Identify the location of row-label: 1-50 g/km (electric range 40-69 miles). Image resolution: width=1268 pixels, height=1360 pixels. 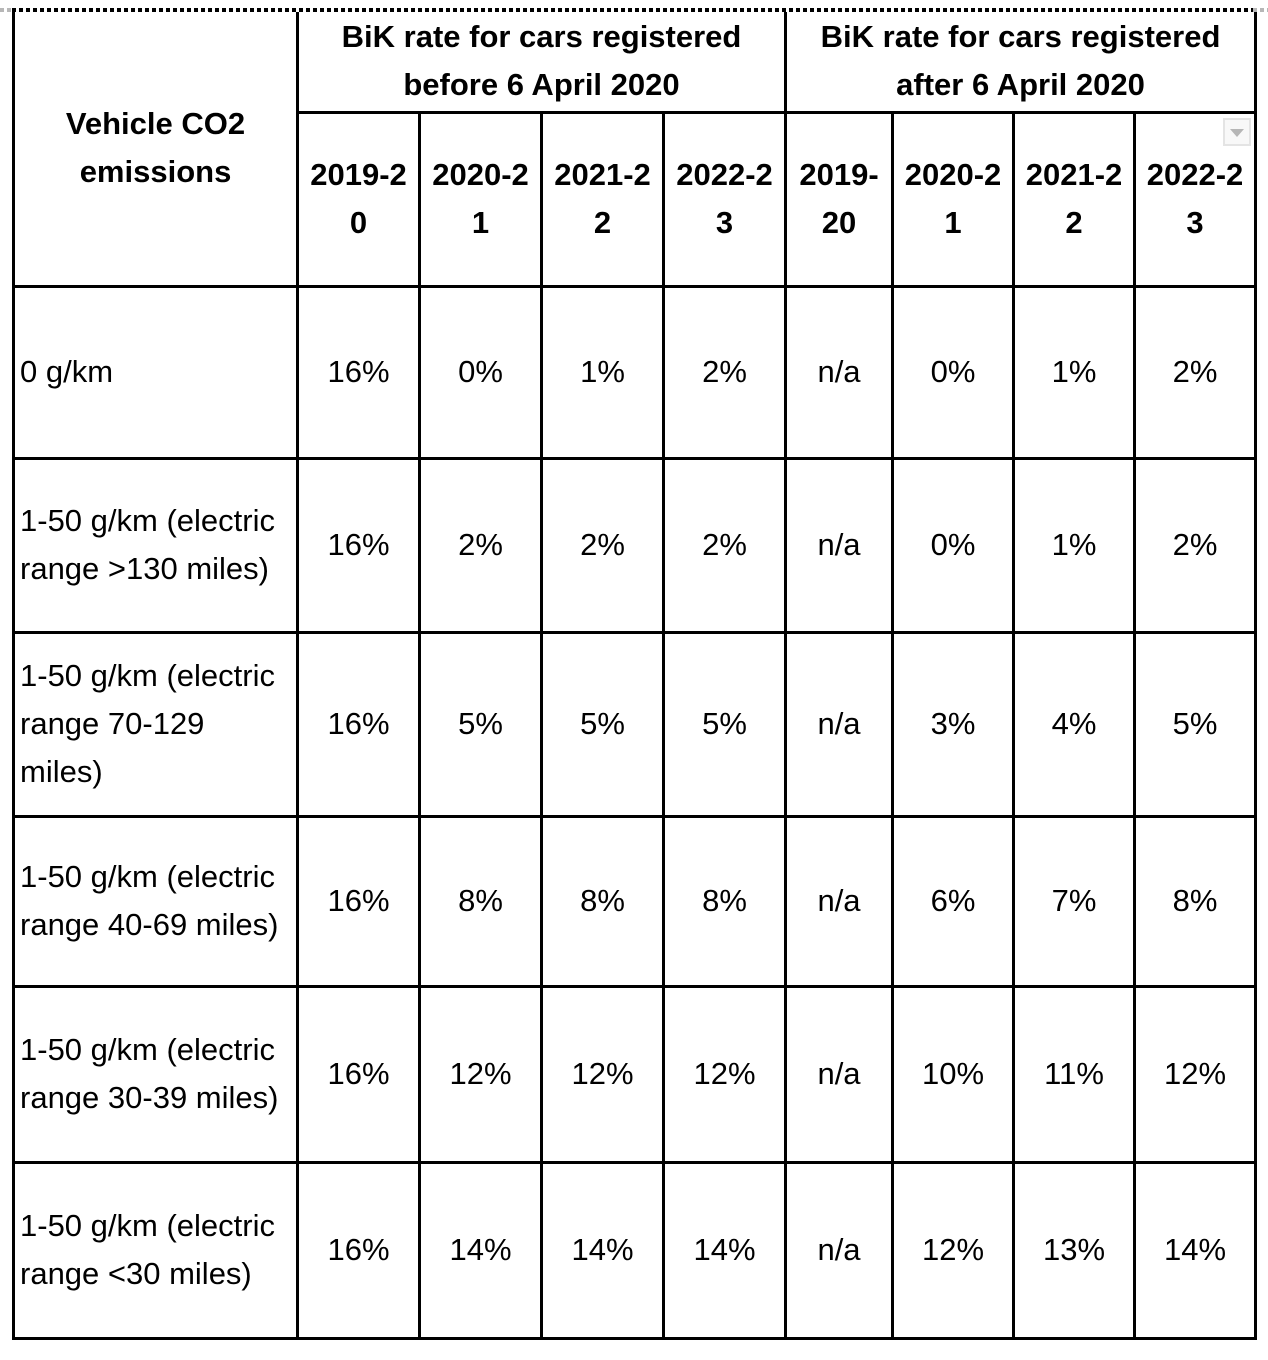
(155, 901).